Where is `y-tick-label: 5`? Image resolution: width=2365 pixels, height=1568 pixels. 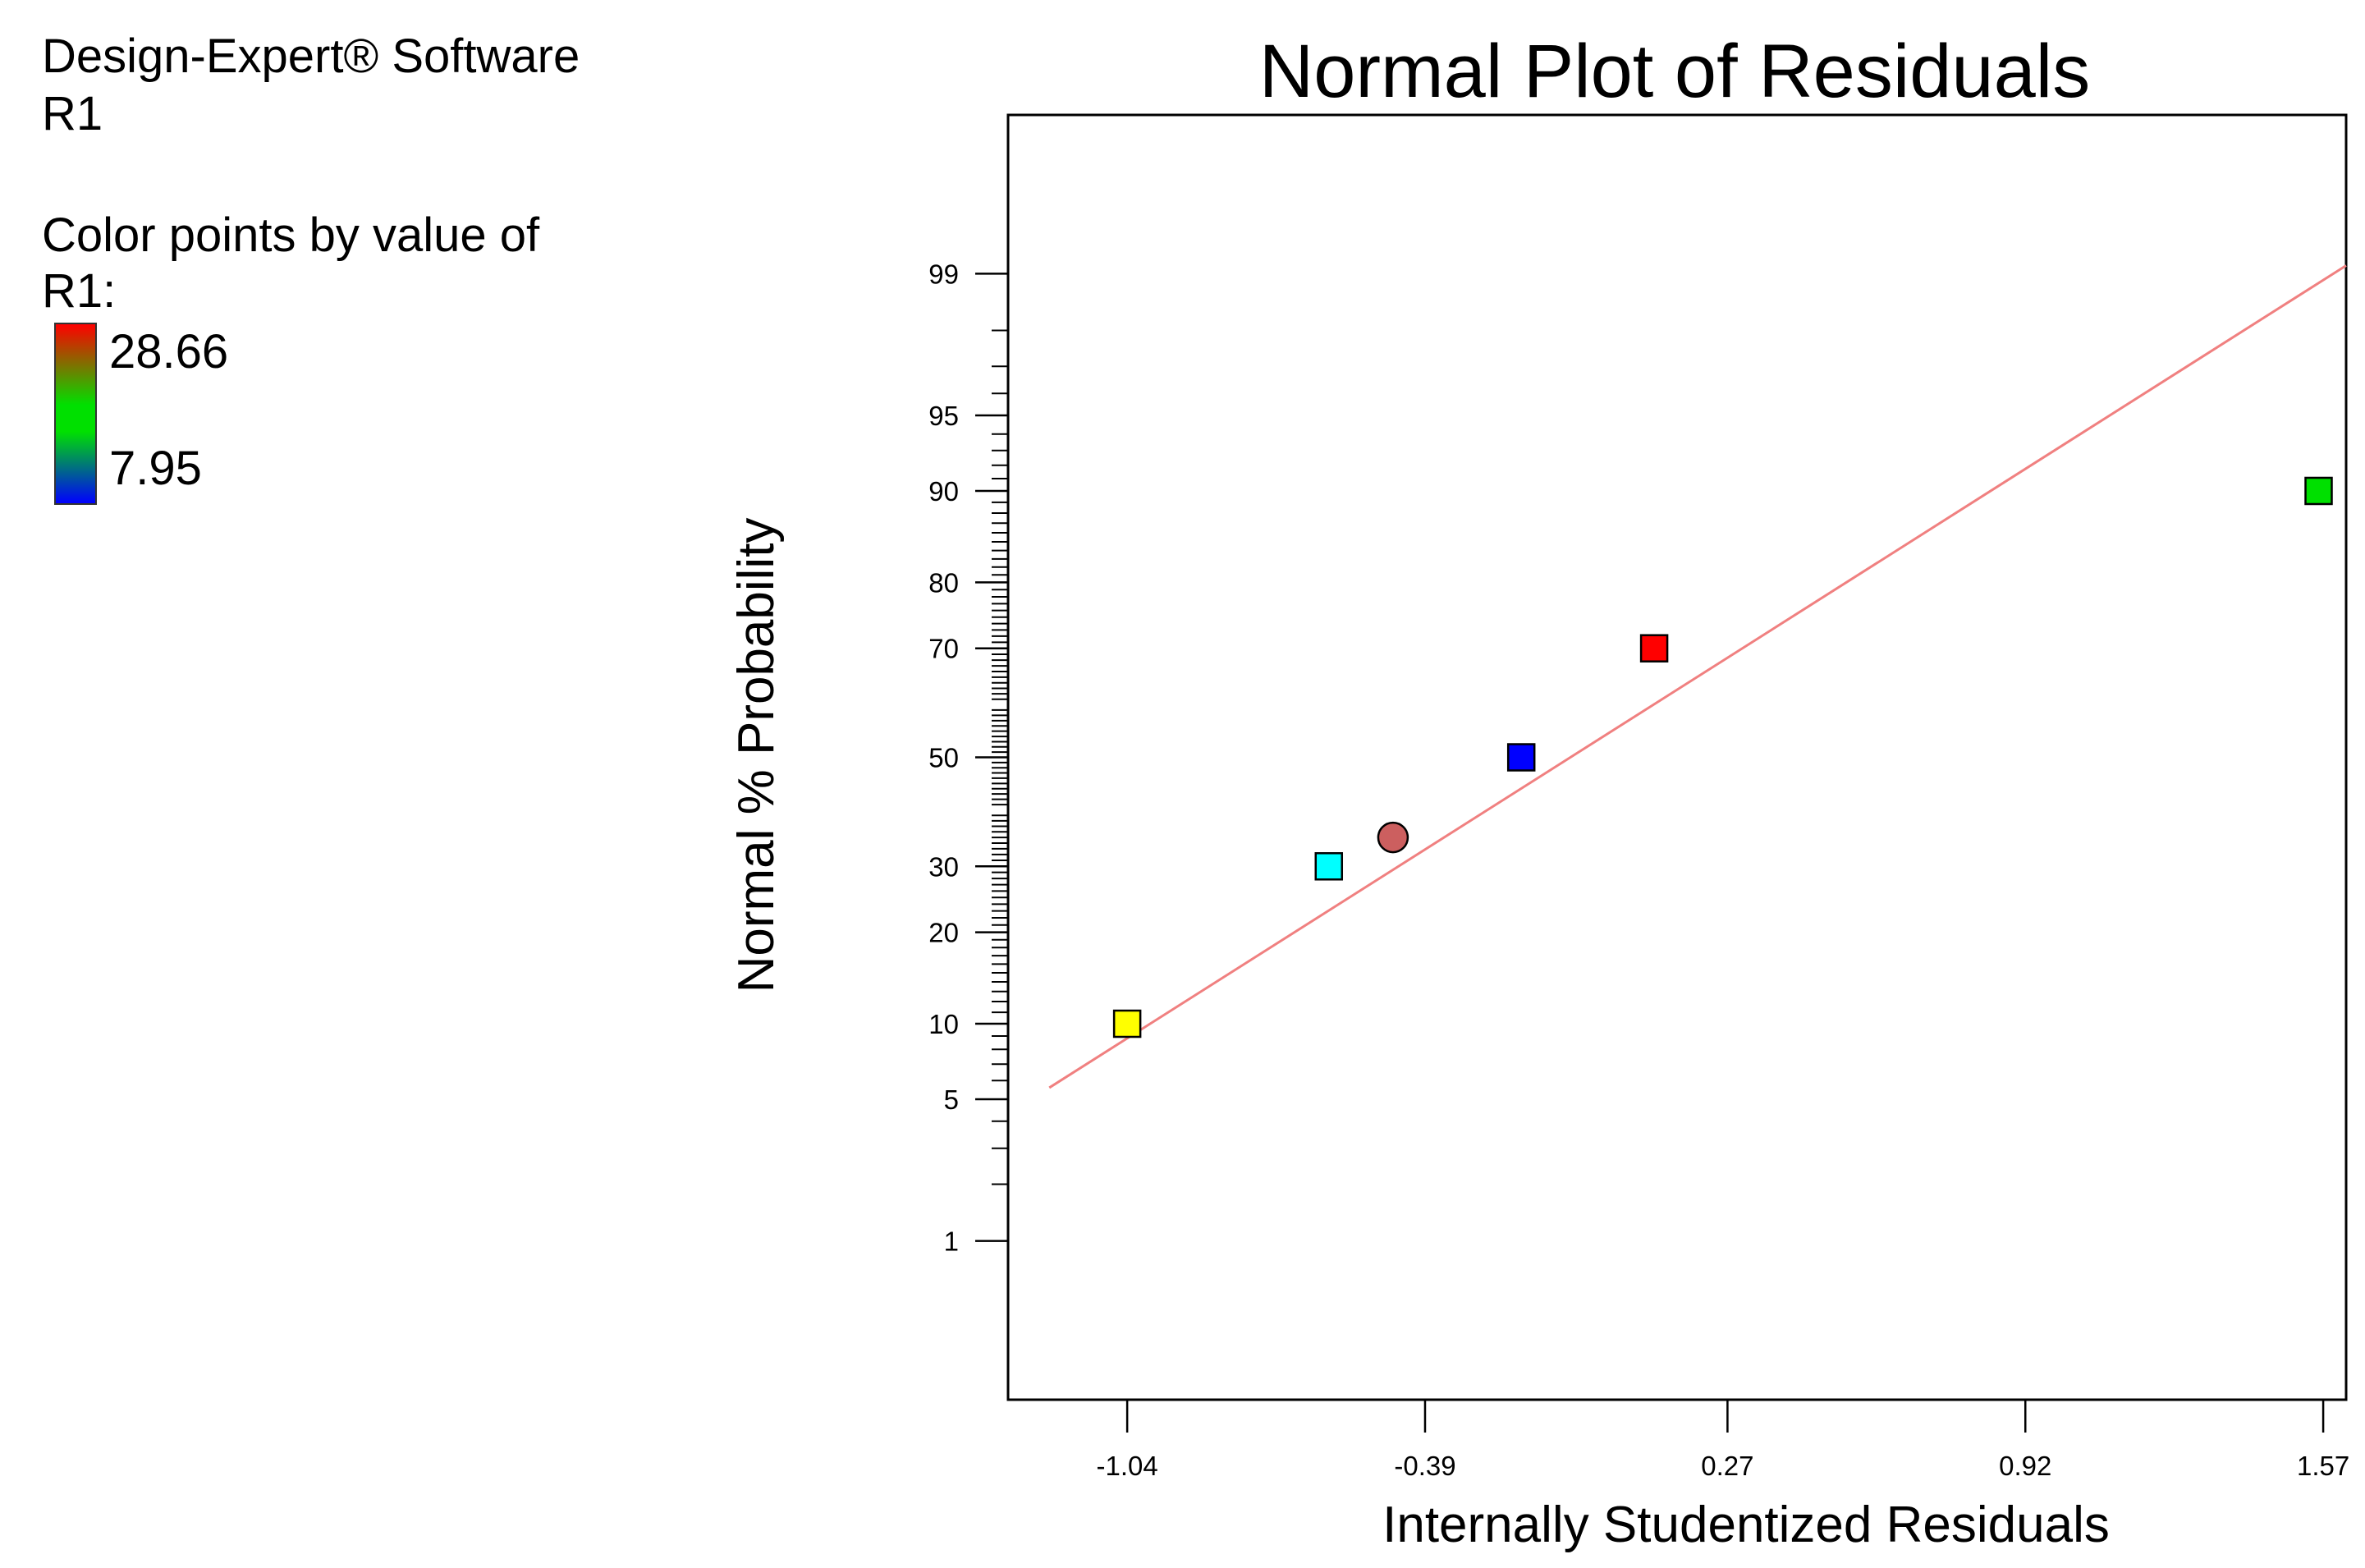 y-tick-label: 5 is located at coordinates (952, 1099).